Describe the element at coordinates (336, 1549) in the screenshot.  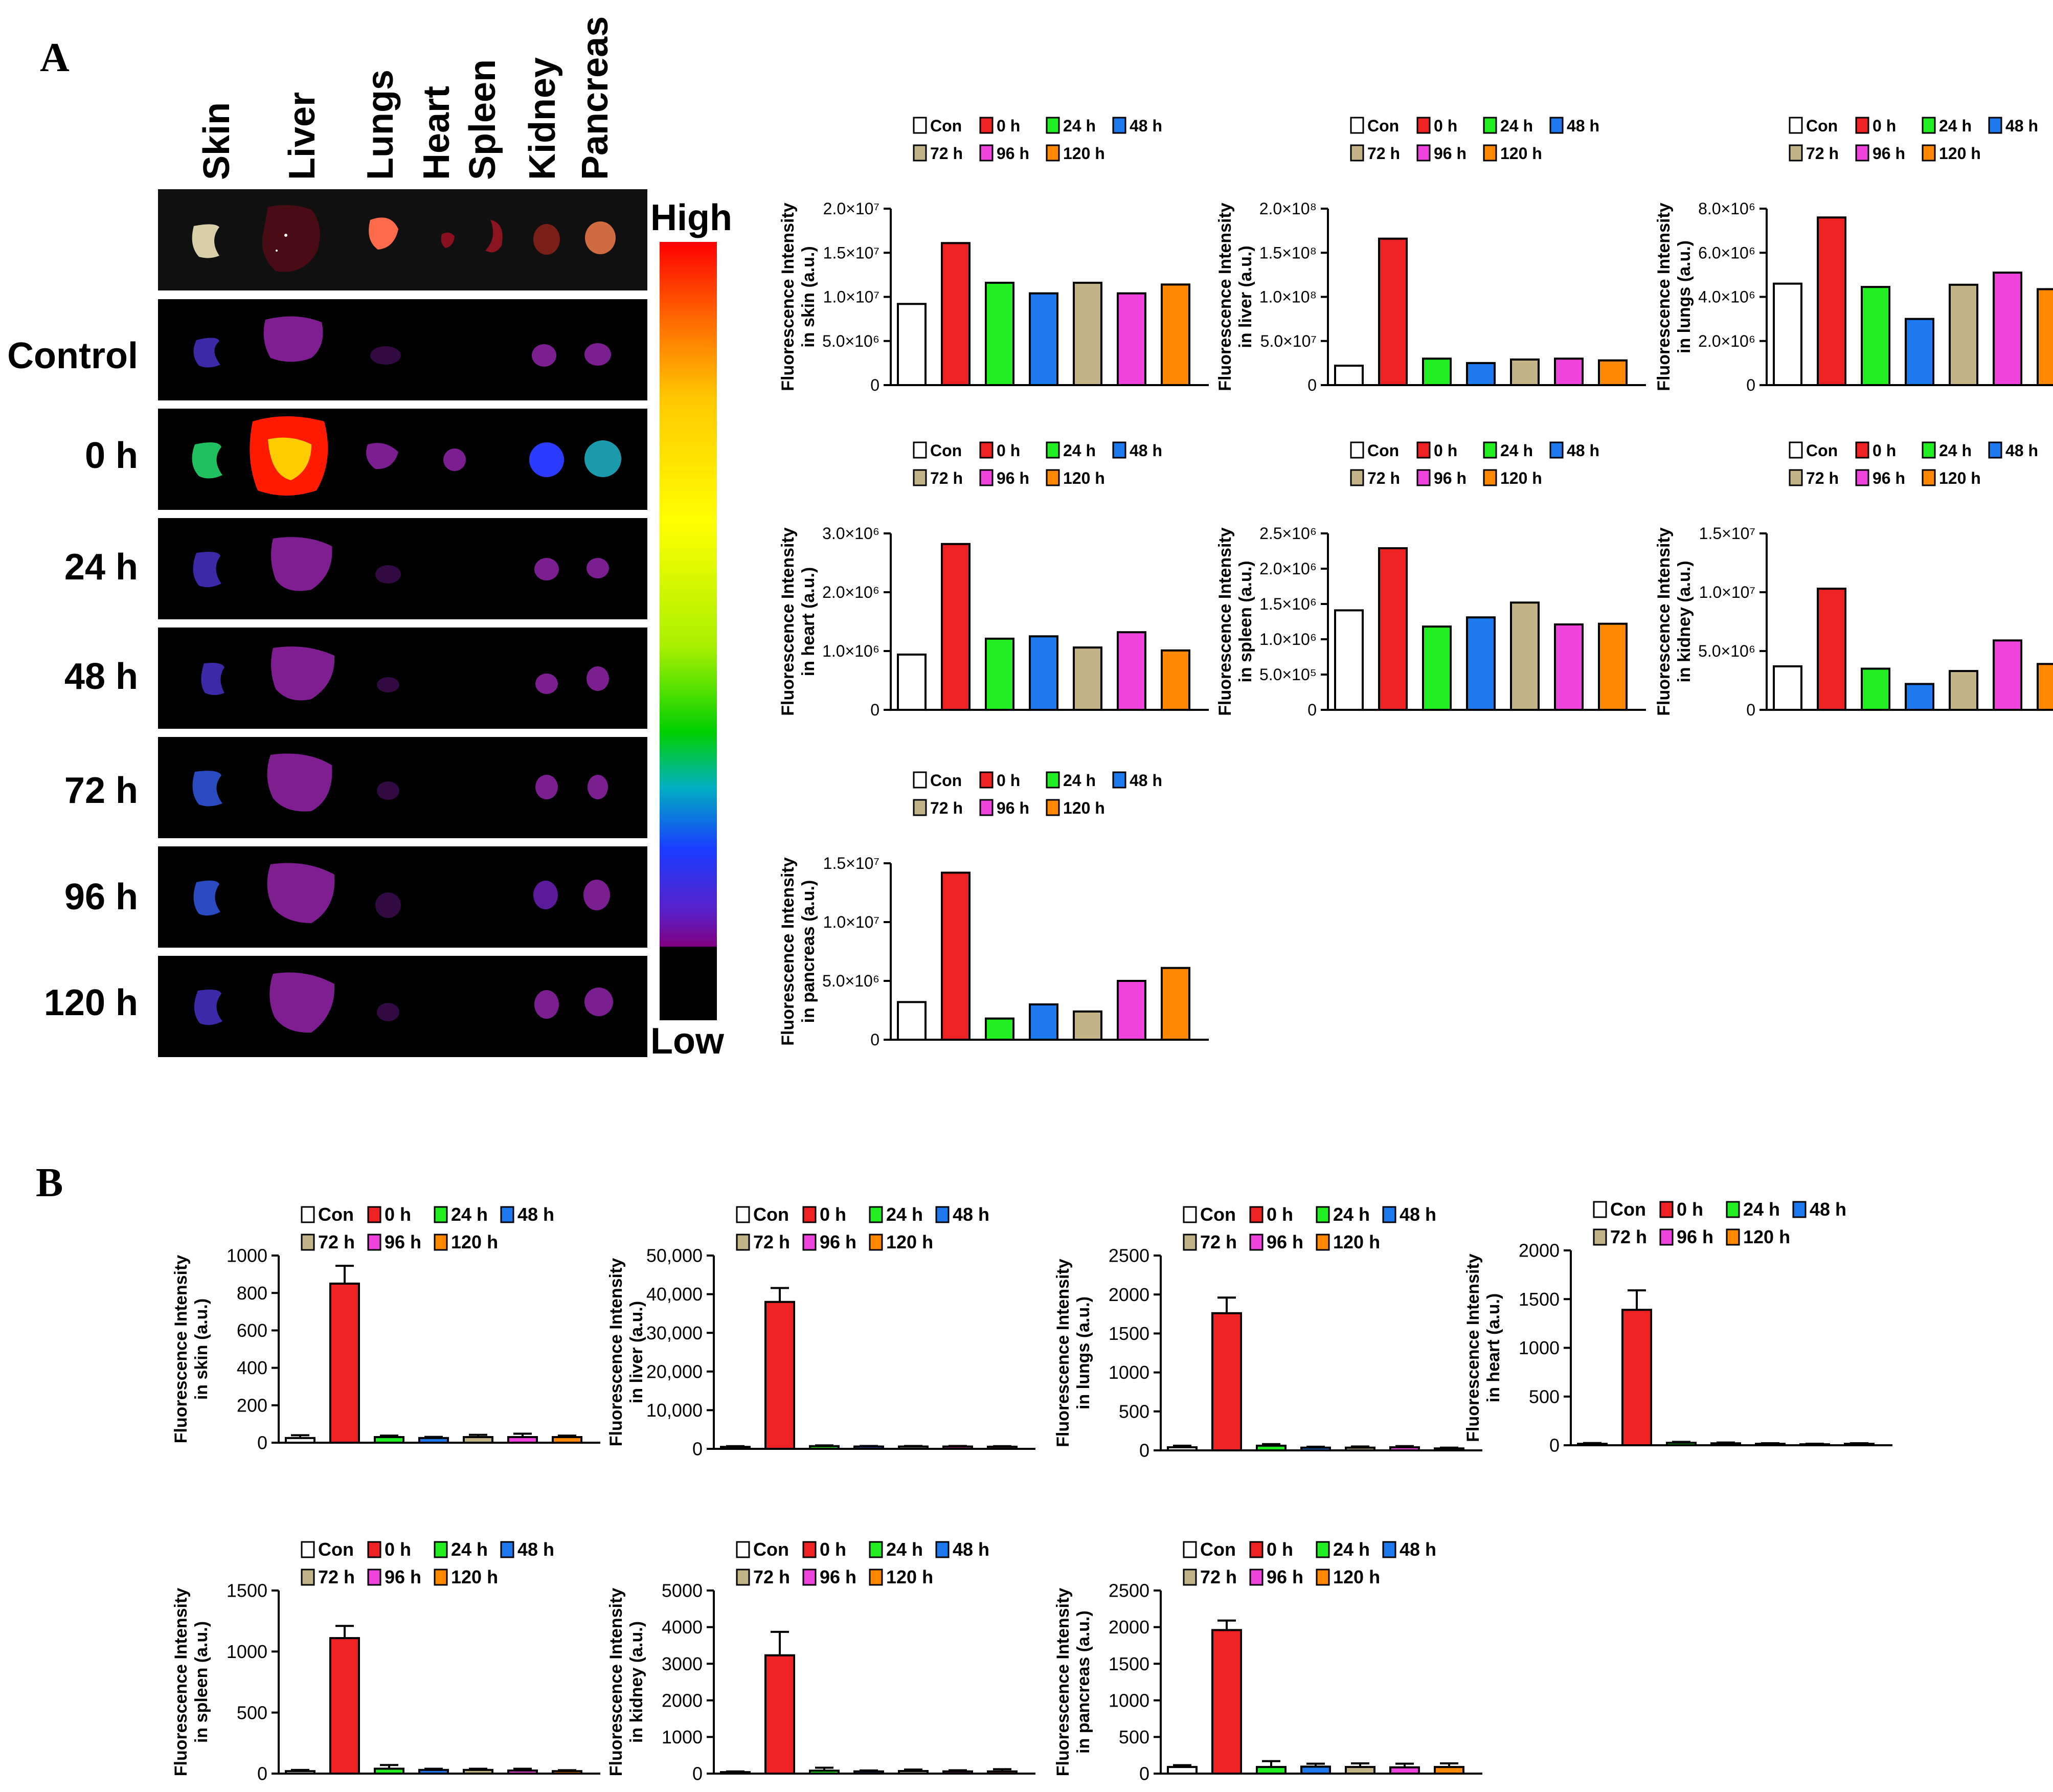
I see `legend-label-B-spleen-0: Con` at that location.